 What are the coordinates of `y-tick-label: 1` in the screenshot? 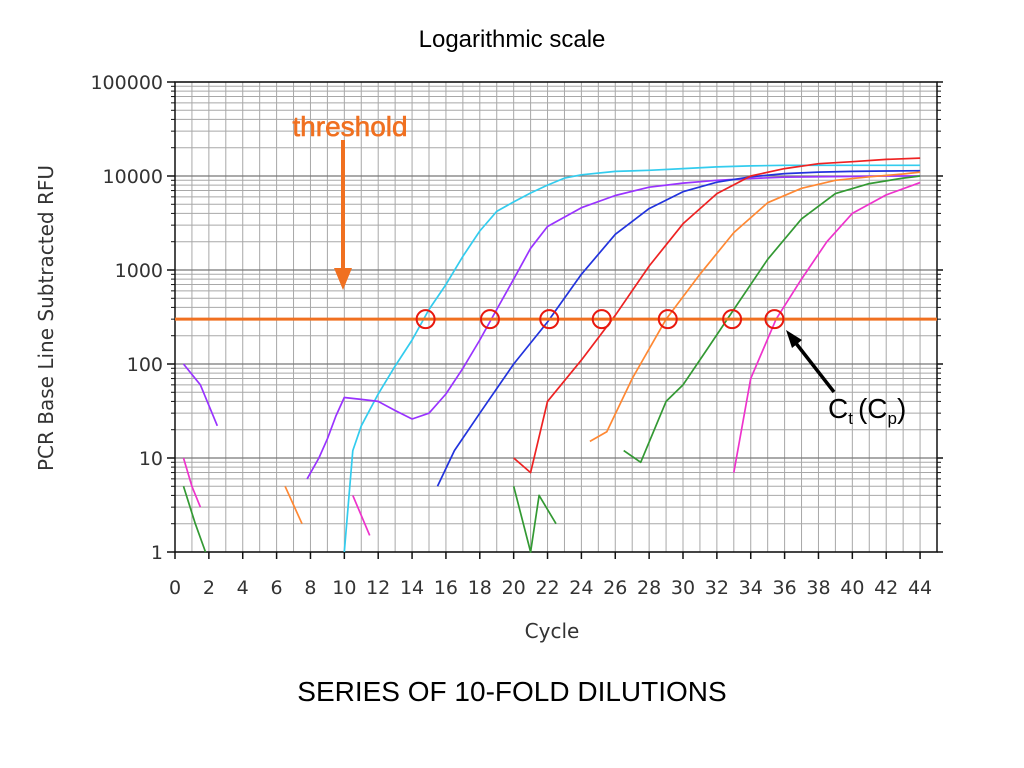 It's located at (157, 553).